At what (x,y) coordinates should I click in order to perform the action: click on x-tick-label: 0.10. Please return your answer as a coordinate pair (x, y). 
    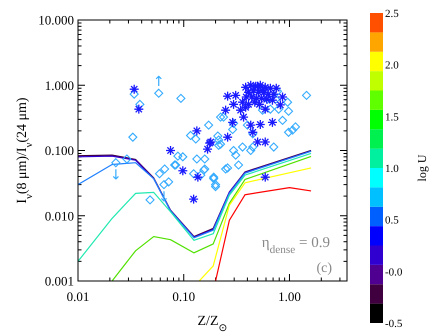
    Looking at the image, I should click on (184, 296).